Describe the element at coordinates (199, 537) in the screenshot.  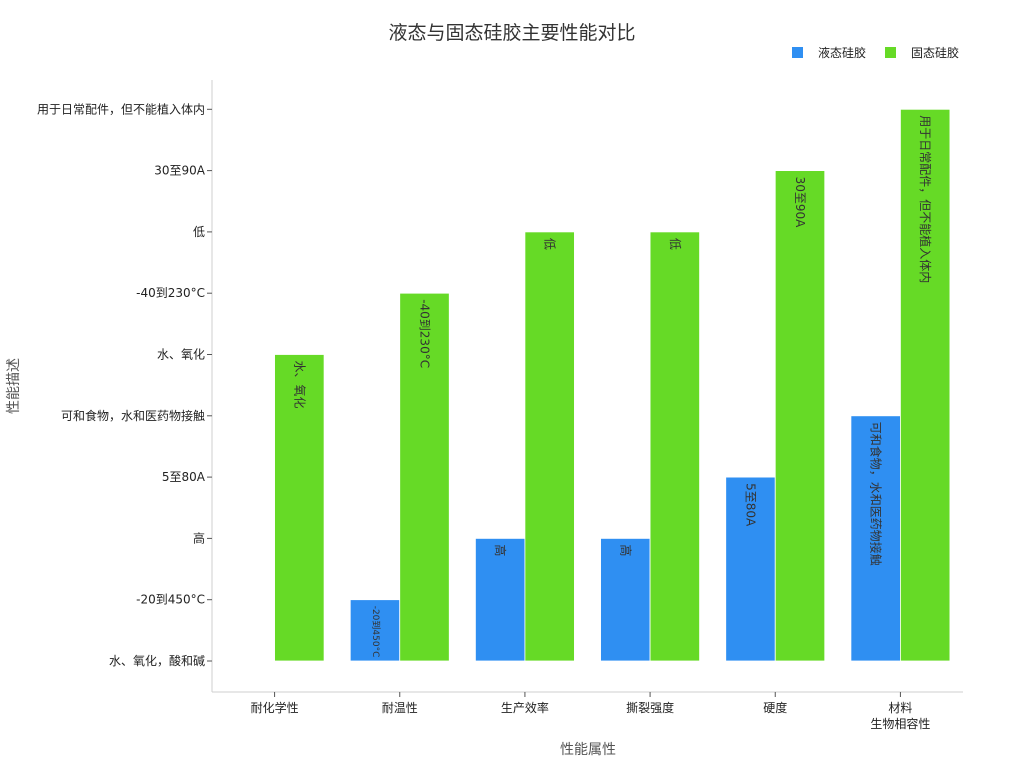
I see `y-tick-label: 高` at that location.